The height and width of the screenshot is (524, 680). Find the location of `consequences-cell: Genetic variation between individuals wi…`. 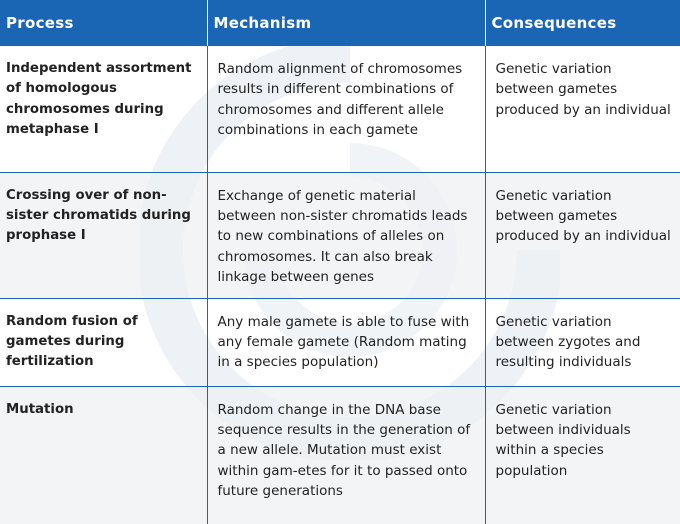

consequences-cell: Genetic variation between individuals wi… is located at coordinates (582, 455).